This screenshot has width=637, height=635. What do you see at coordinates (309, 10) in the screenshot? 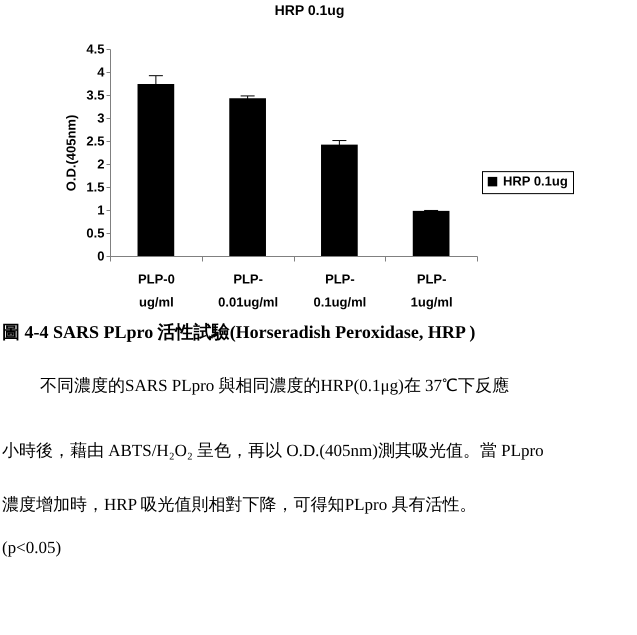
I see `chart-title: HRP 0.1ug` at bounding box center [309, 10].